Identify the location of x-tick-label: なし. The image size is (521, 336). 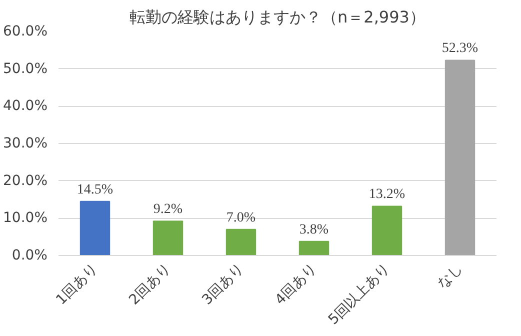
(450, 276).